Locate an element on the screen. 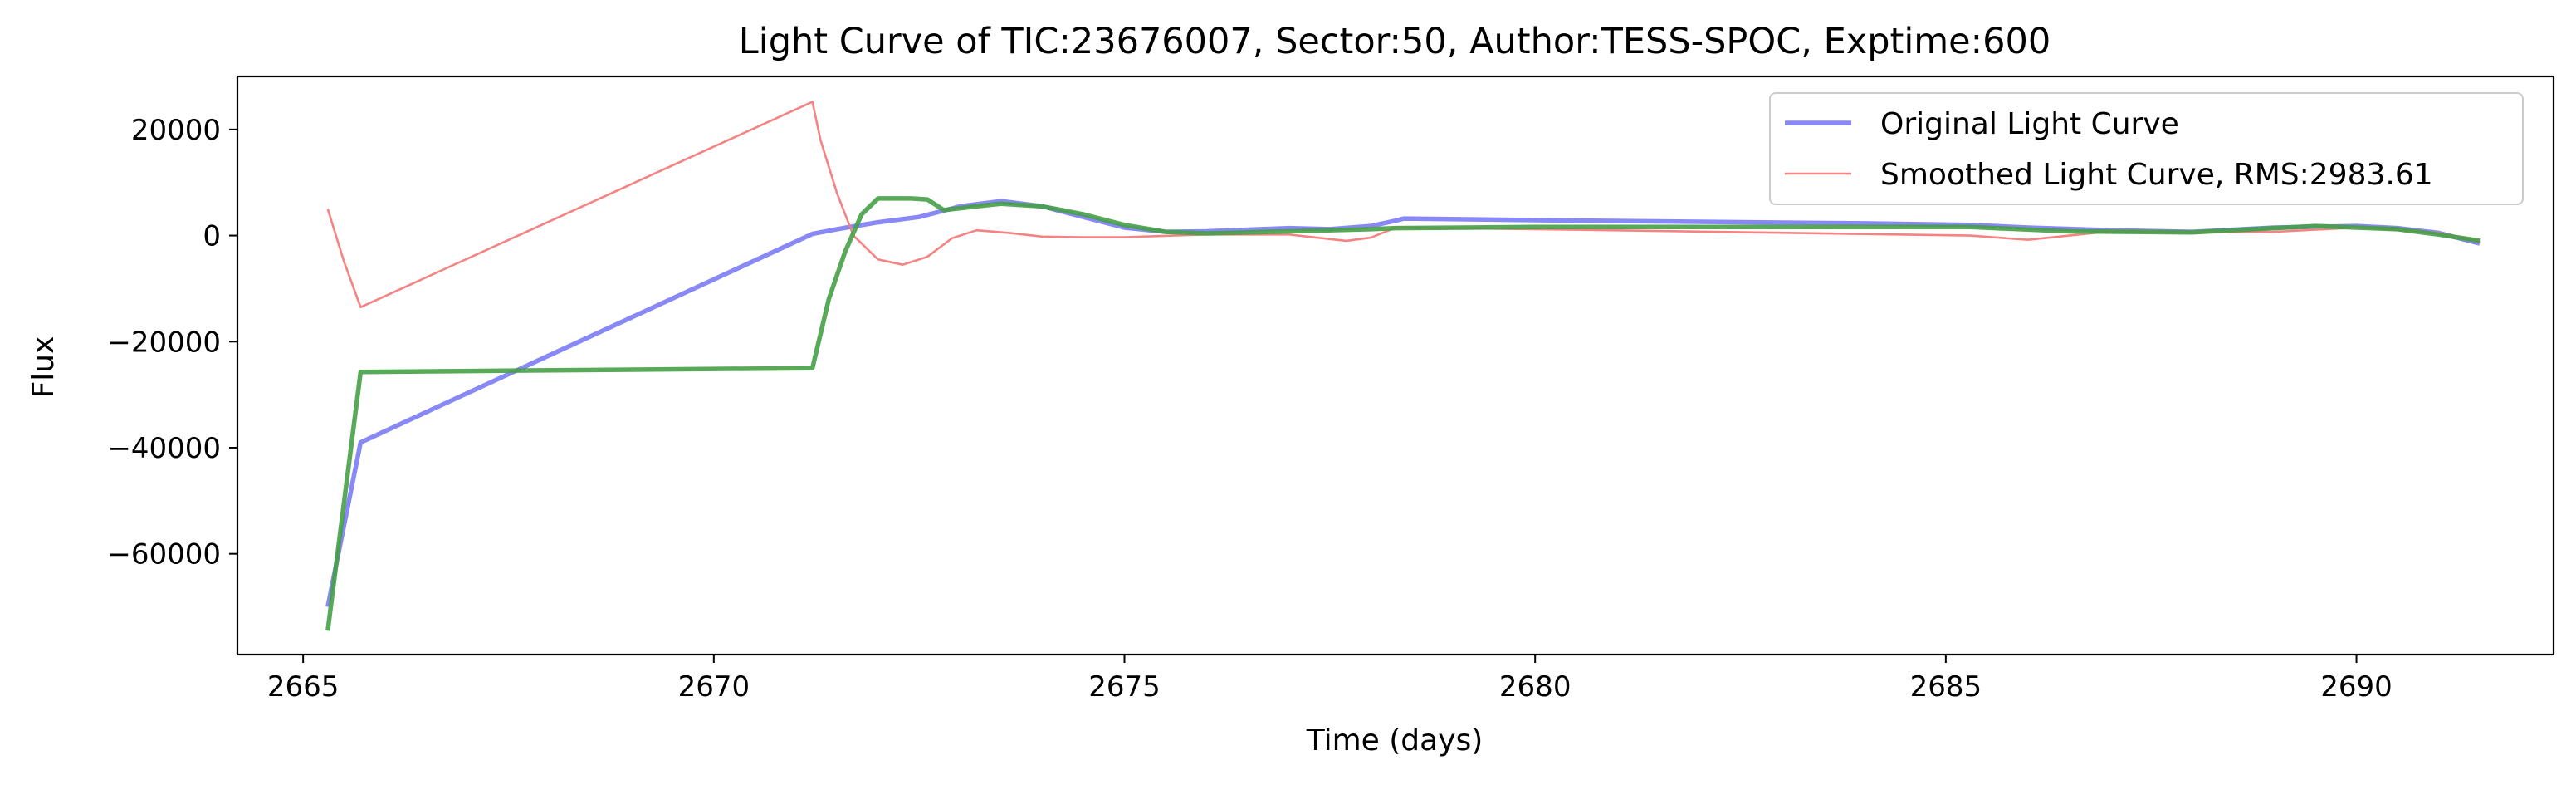 The width and height of the screenshot is (2576, 785). y-tick-label-3: −40000 is located at coordinates (164, 448).